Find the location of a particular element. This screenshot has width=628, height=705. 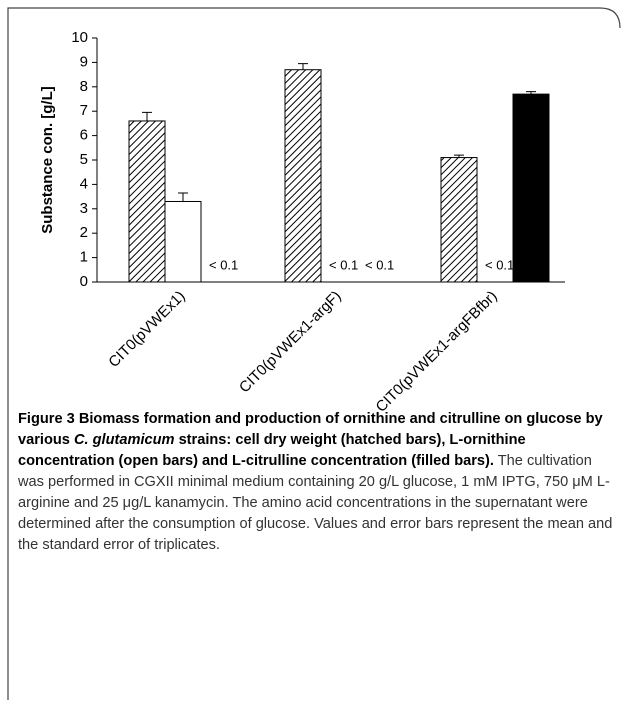

x-tick-label: CIT0(pVWEx1-argFBfbr) is located at coordinates (437, 352).